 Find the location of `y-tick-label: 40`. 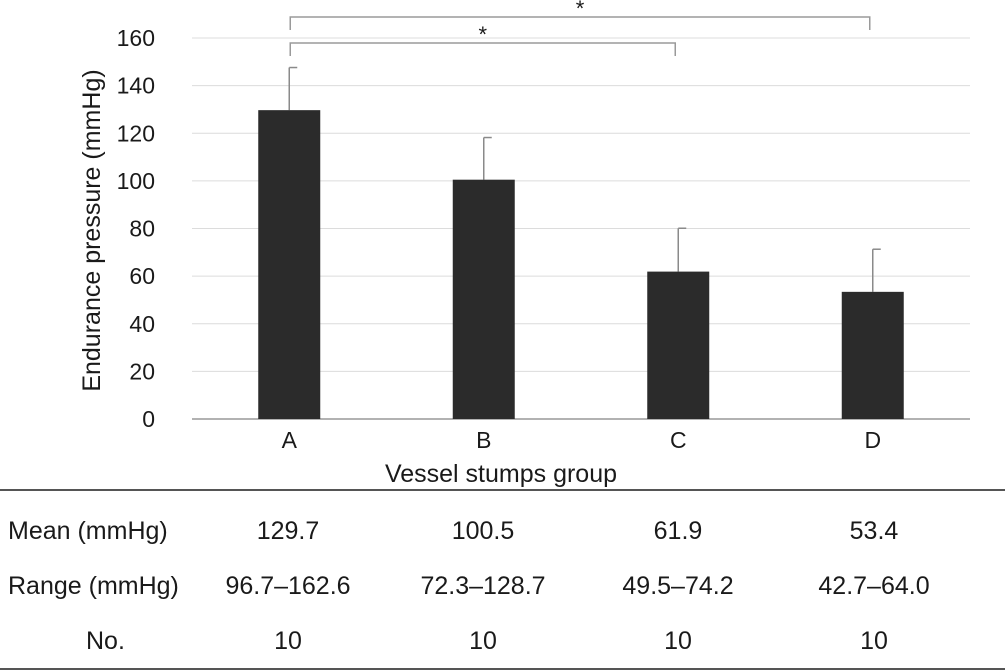

y-tick-label: 40 is located at coordinates (142, 324).